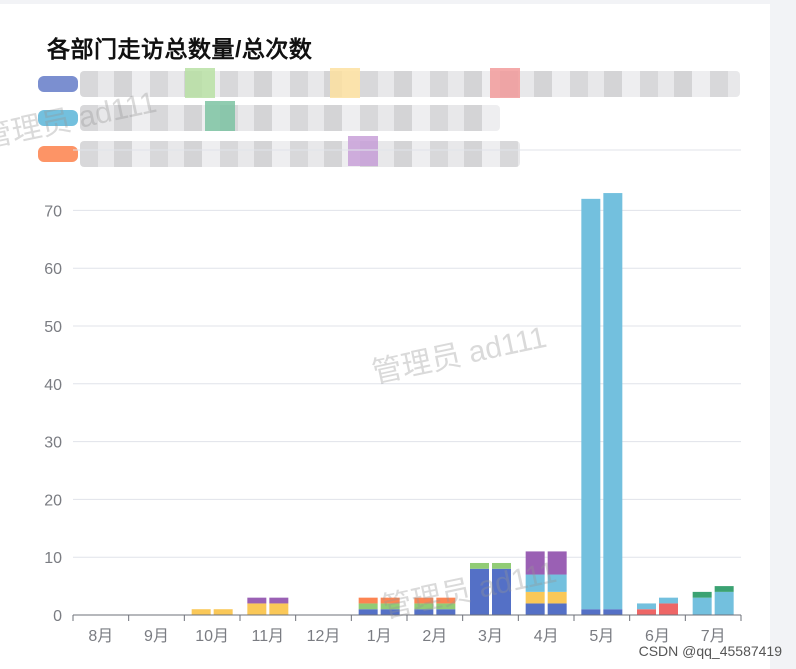 The image size is (796, 669). I want to click on legend-chip-red, so click(505, 83).